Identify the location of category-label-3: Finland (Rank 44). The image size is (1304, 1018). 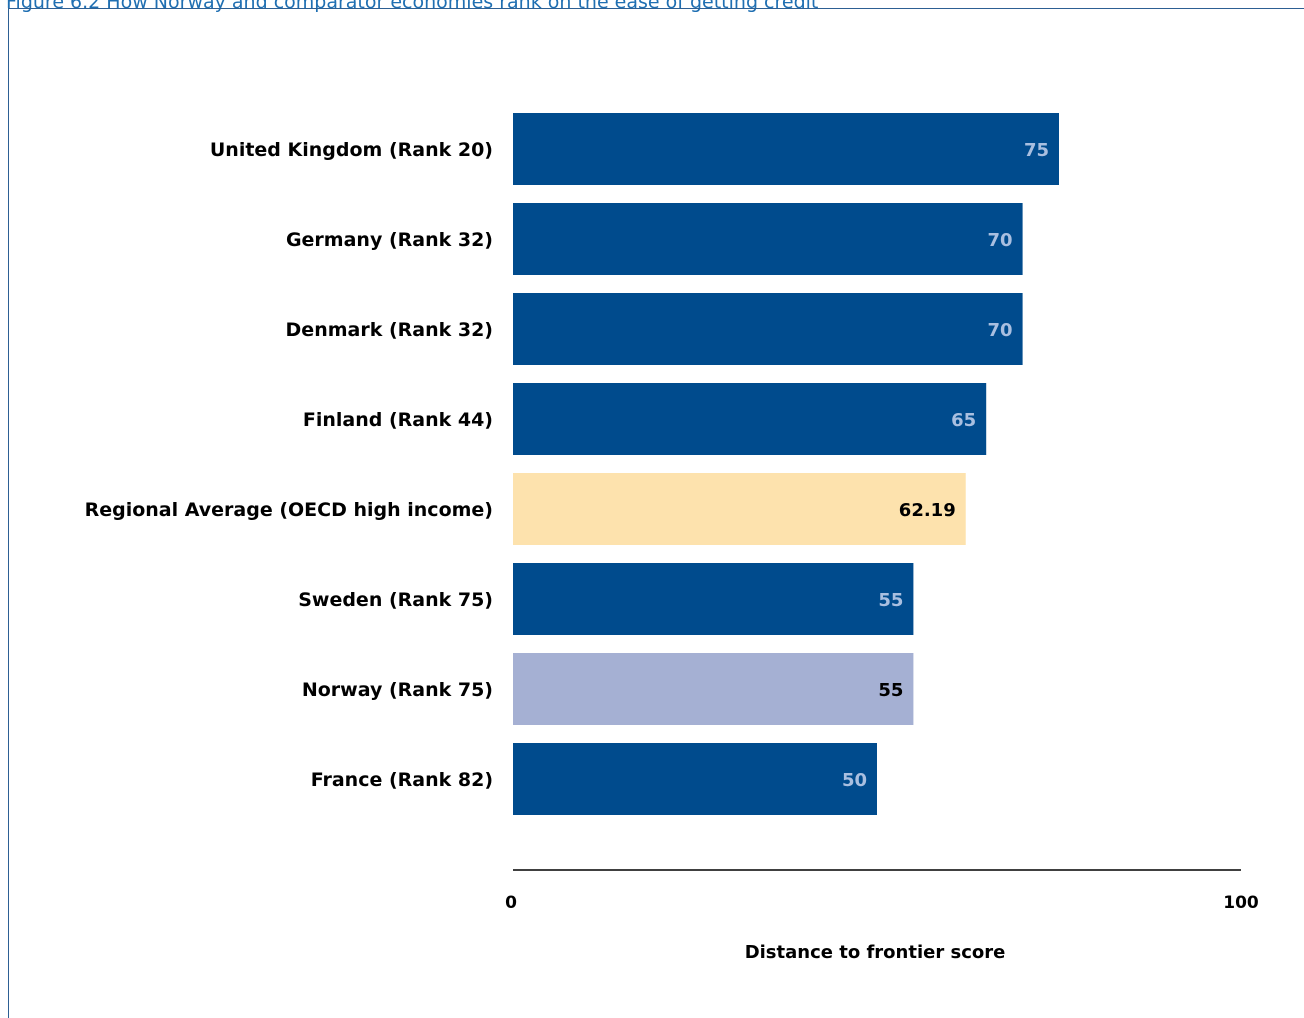
(398, 420).